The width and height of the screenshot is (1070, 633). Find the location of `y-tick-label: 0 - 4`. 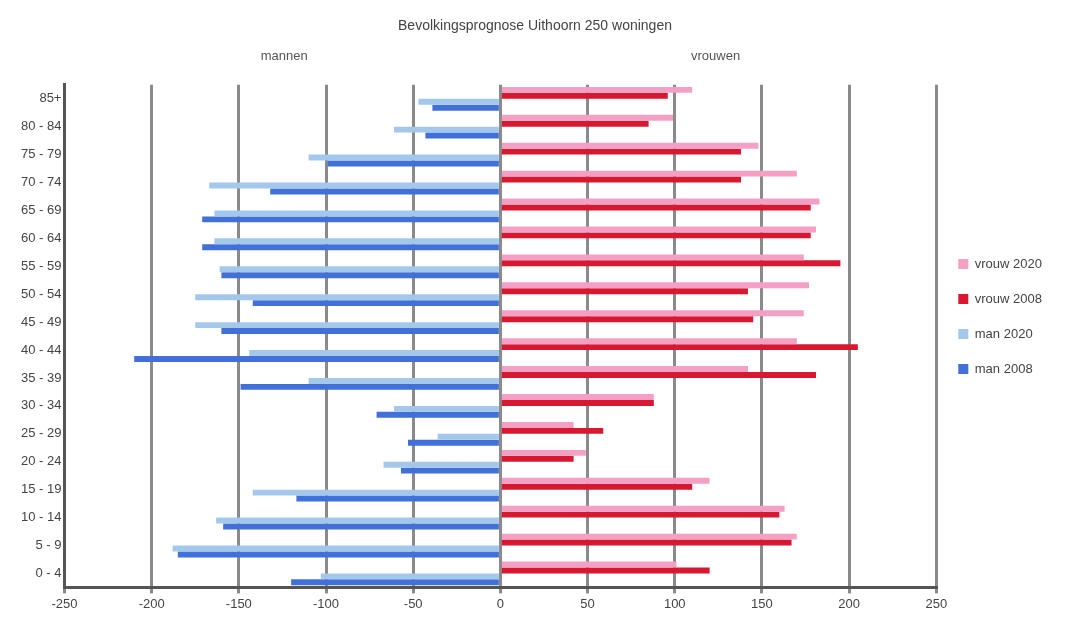

y-tick-label: 0 - 4 is located at coordinates (48, 573).